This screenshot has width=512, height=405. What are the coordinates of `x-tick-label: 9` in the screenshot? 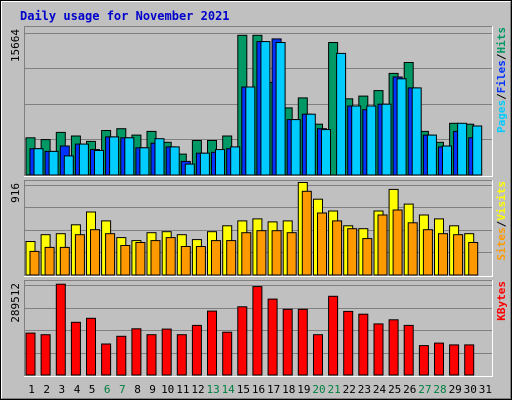 It's located at (152, 389).